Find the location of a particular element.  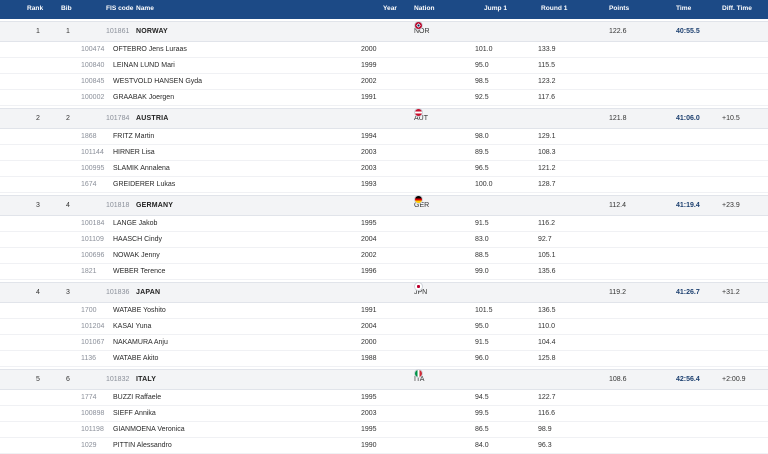

team-time: 41:26.7 is located at coordinates (688, 292).